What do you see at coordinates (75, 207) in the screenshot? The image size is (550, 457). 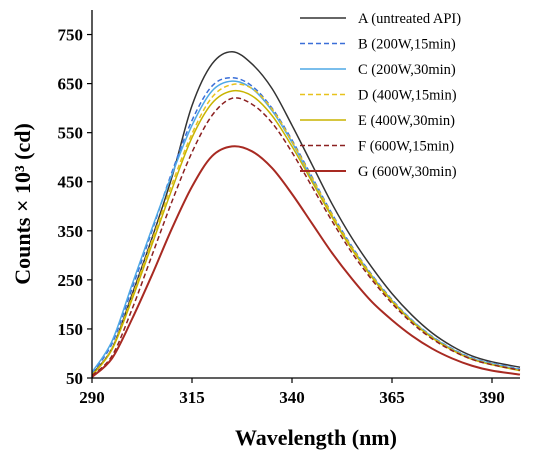 I see `y-axis-ticks: 50 150 250 350 450 550 650 750` at bounding box center [75, 207].